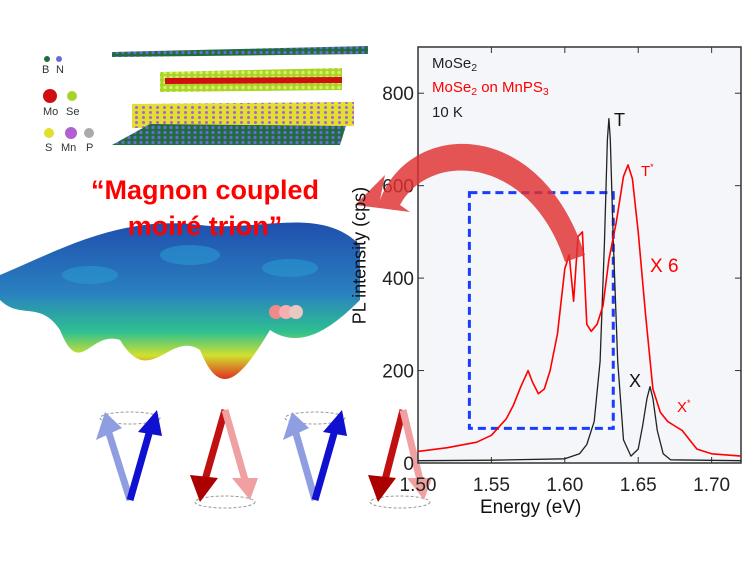 The image size is (750, 562). I want to click on x-tick-label: 1.55, so click(491, 485).